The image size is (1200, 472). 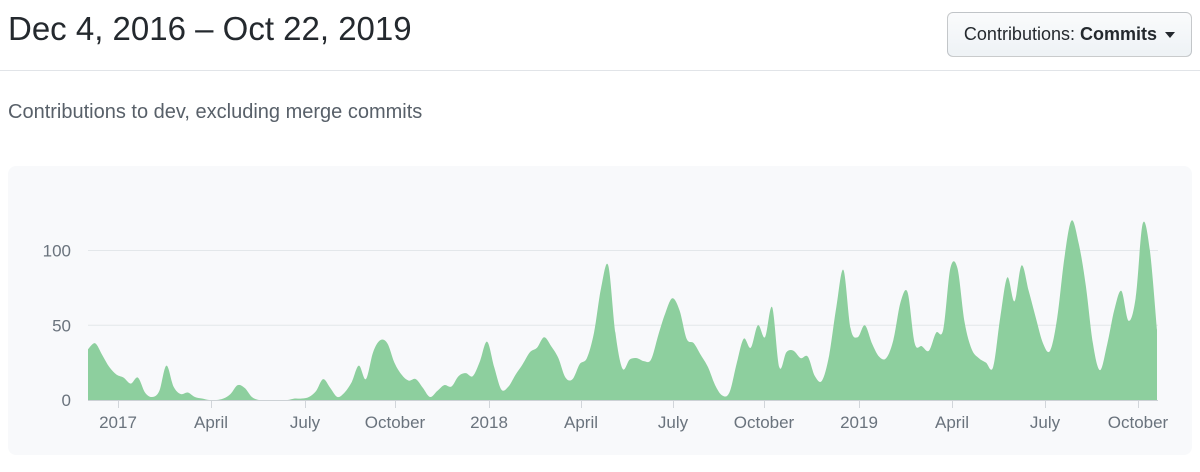 I want to click on title-divider, so click(x=600, y=70).